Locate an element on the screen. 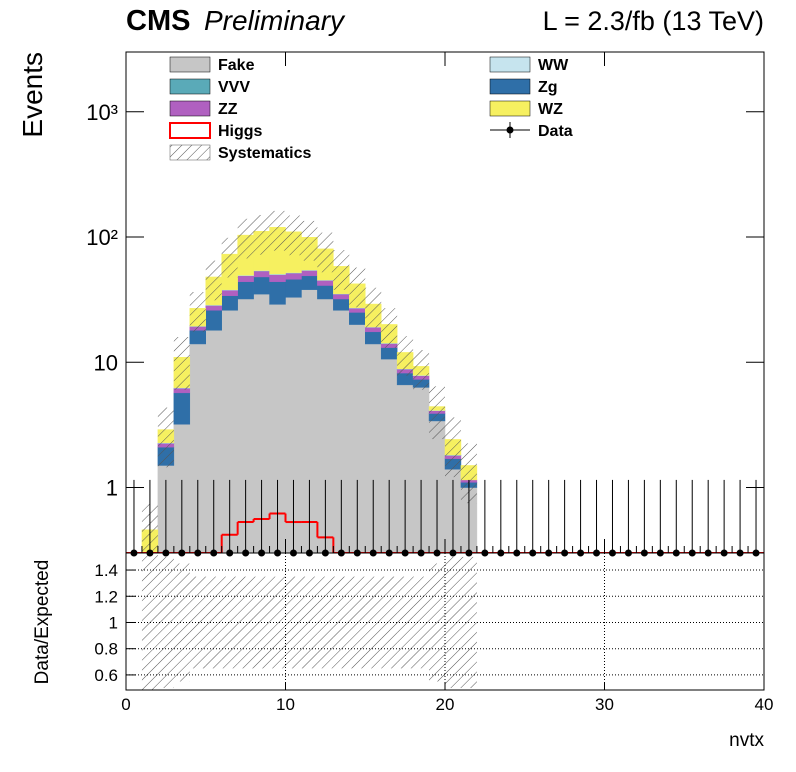  x-tick-label: 20 is located at coordinates (445, 704).